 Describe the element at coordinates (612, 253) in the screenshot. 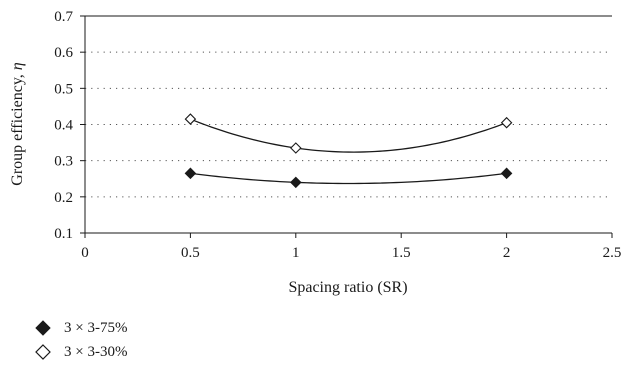

I see `x-tick-label: 2.5` at that location.